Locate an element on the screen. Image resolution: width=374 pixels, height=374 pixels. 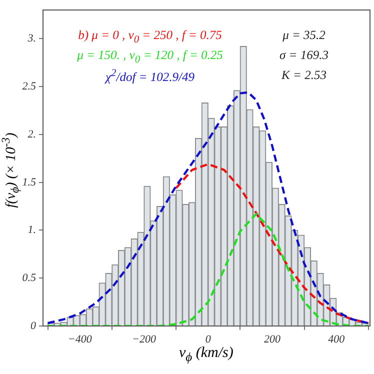
y-tick-label: 1. is located at coordinates (32, 230).